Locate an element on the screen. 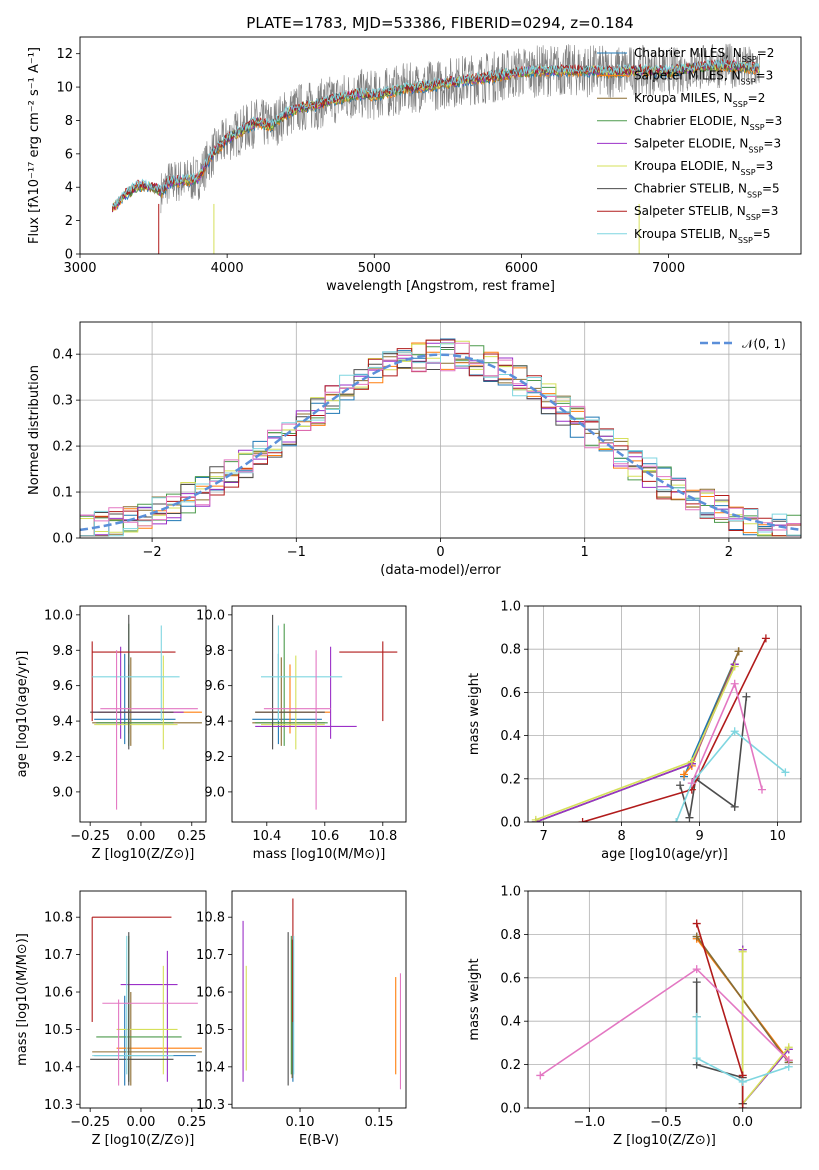 This screenshot has height=1170, width=819. x-tick-label: −2 is located at coordinates (152, 552).